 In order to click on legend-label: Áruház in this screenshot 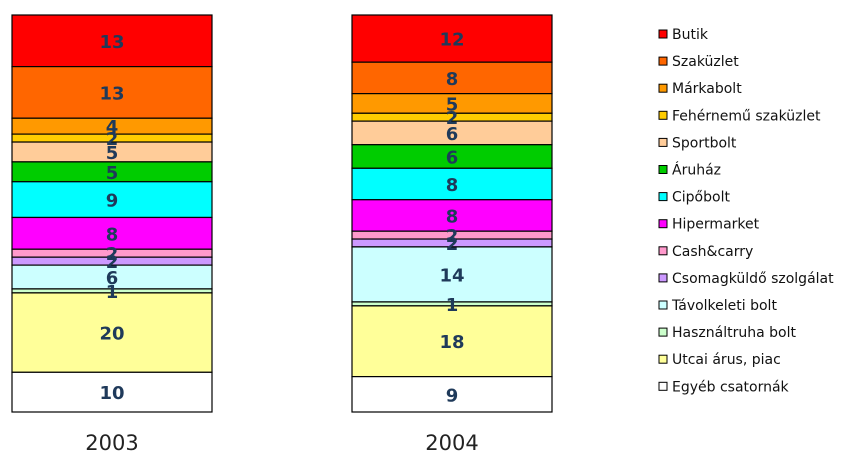, I will do `click(696, 170)`.